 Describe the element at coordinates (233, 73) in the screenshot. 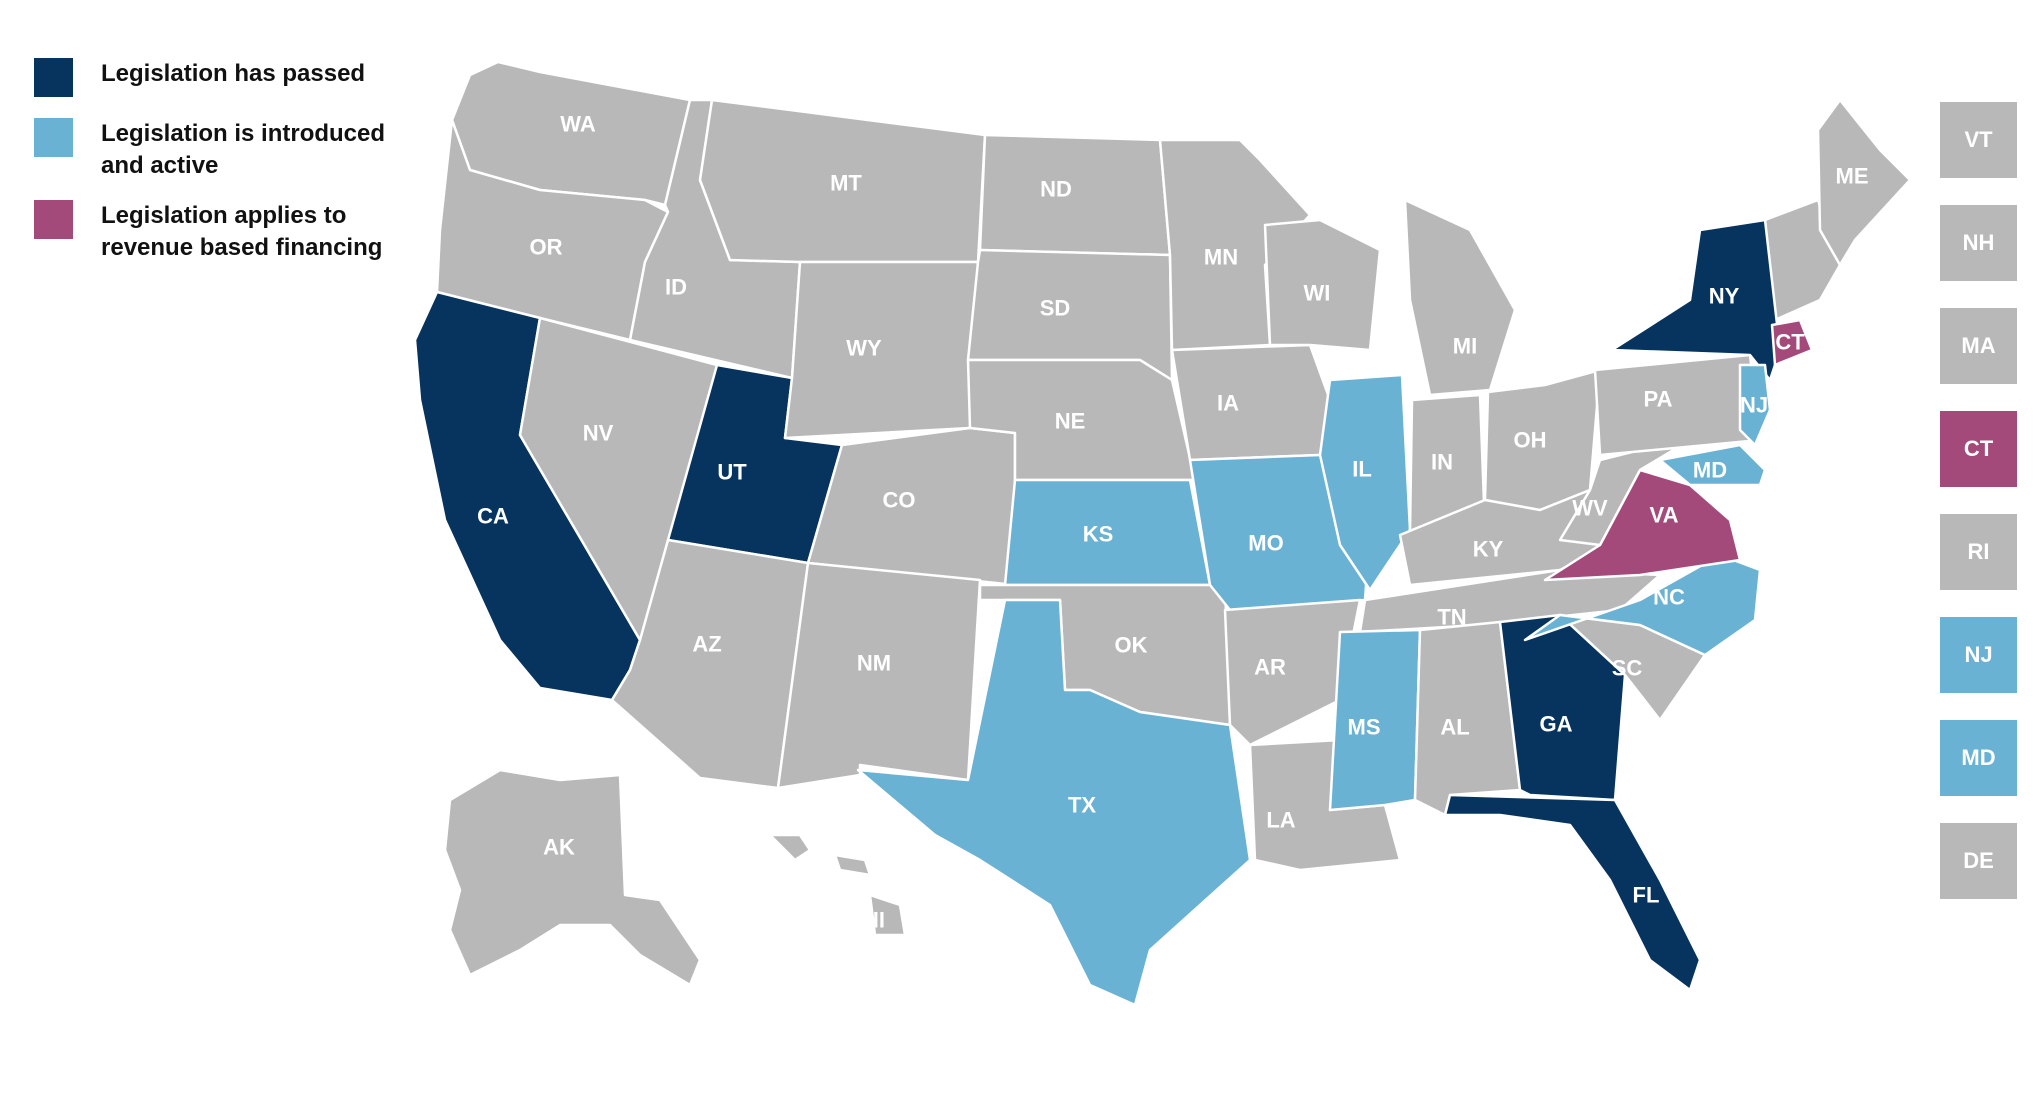

I see `legend-label-passed: Legislation has passed` at that location.